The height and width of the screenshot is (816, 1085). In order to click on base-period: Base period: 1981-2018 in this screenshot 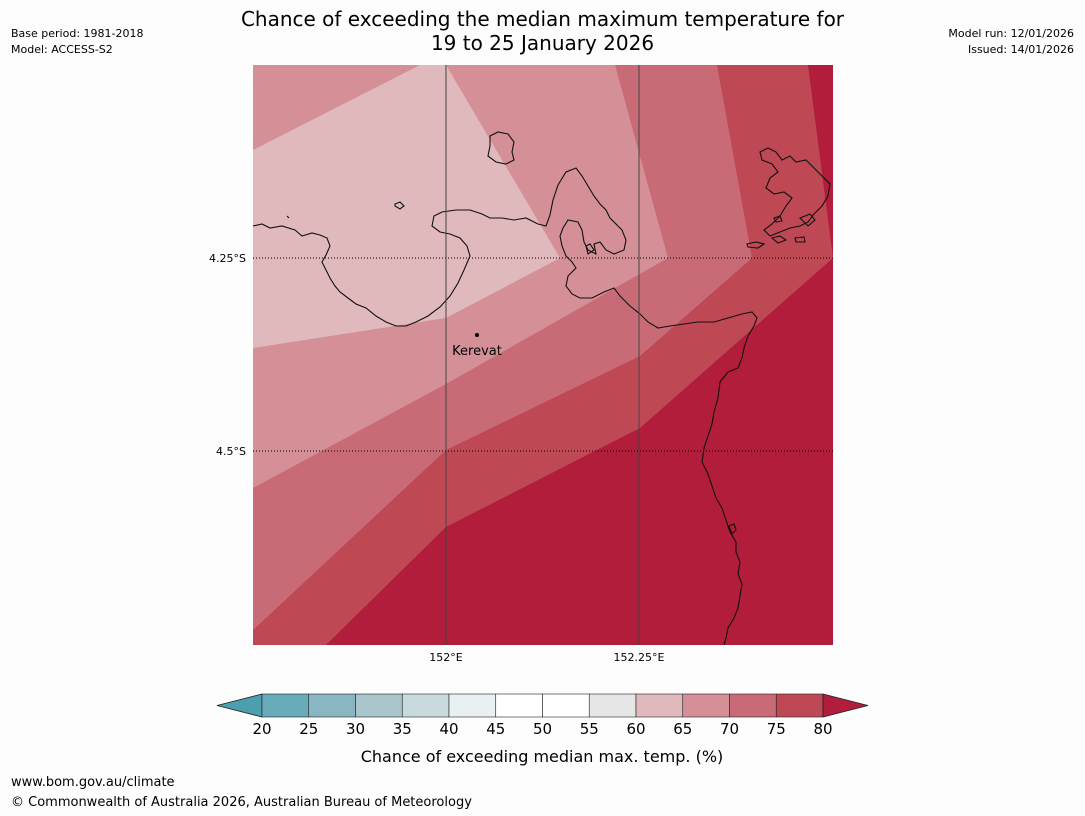, I will do `click(77, 33)`.